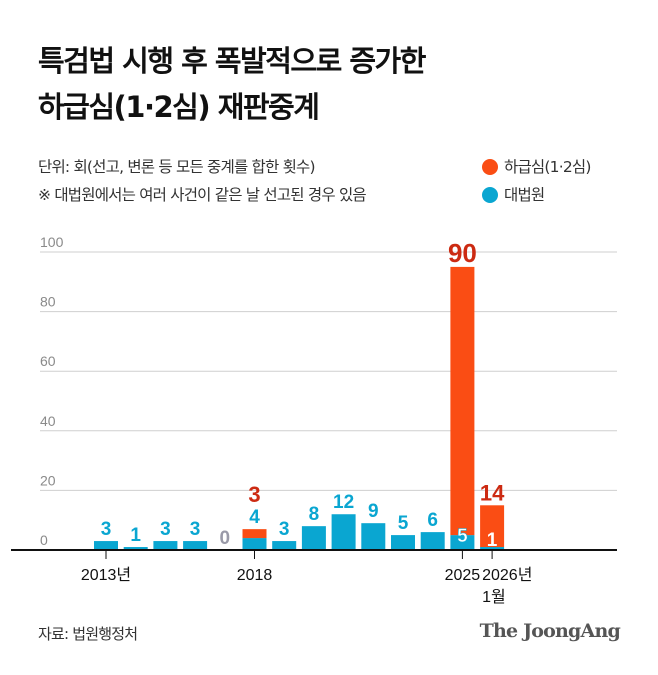 This screenshot has height=675, width=658. What do you see at coordinates (550, 631) in the screenshot?
I see `publisher-logo: The JoongAng` at bounding box center [550, 631].